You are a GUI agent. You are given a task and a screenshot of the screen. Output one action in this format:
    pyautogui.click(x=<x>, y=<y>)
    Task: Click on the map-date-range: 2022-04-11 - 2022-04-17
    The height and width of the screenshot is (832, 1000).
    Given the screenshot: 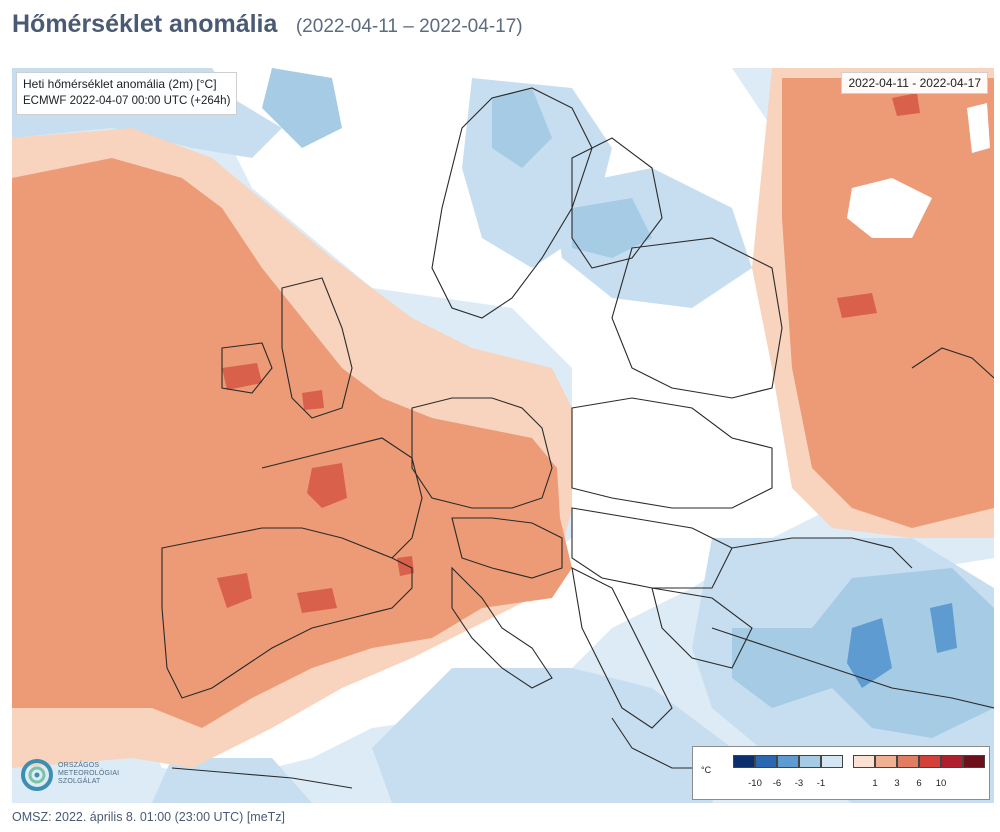 What is the action you would take?
    pyautogui.click(x=914, y=83)
    